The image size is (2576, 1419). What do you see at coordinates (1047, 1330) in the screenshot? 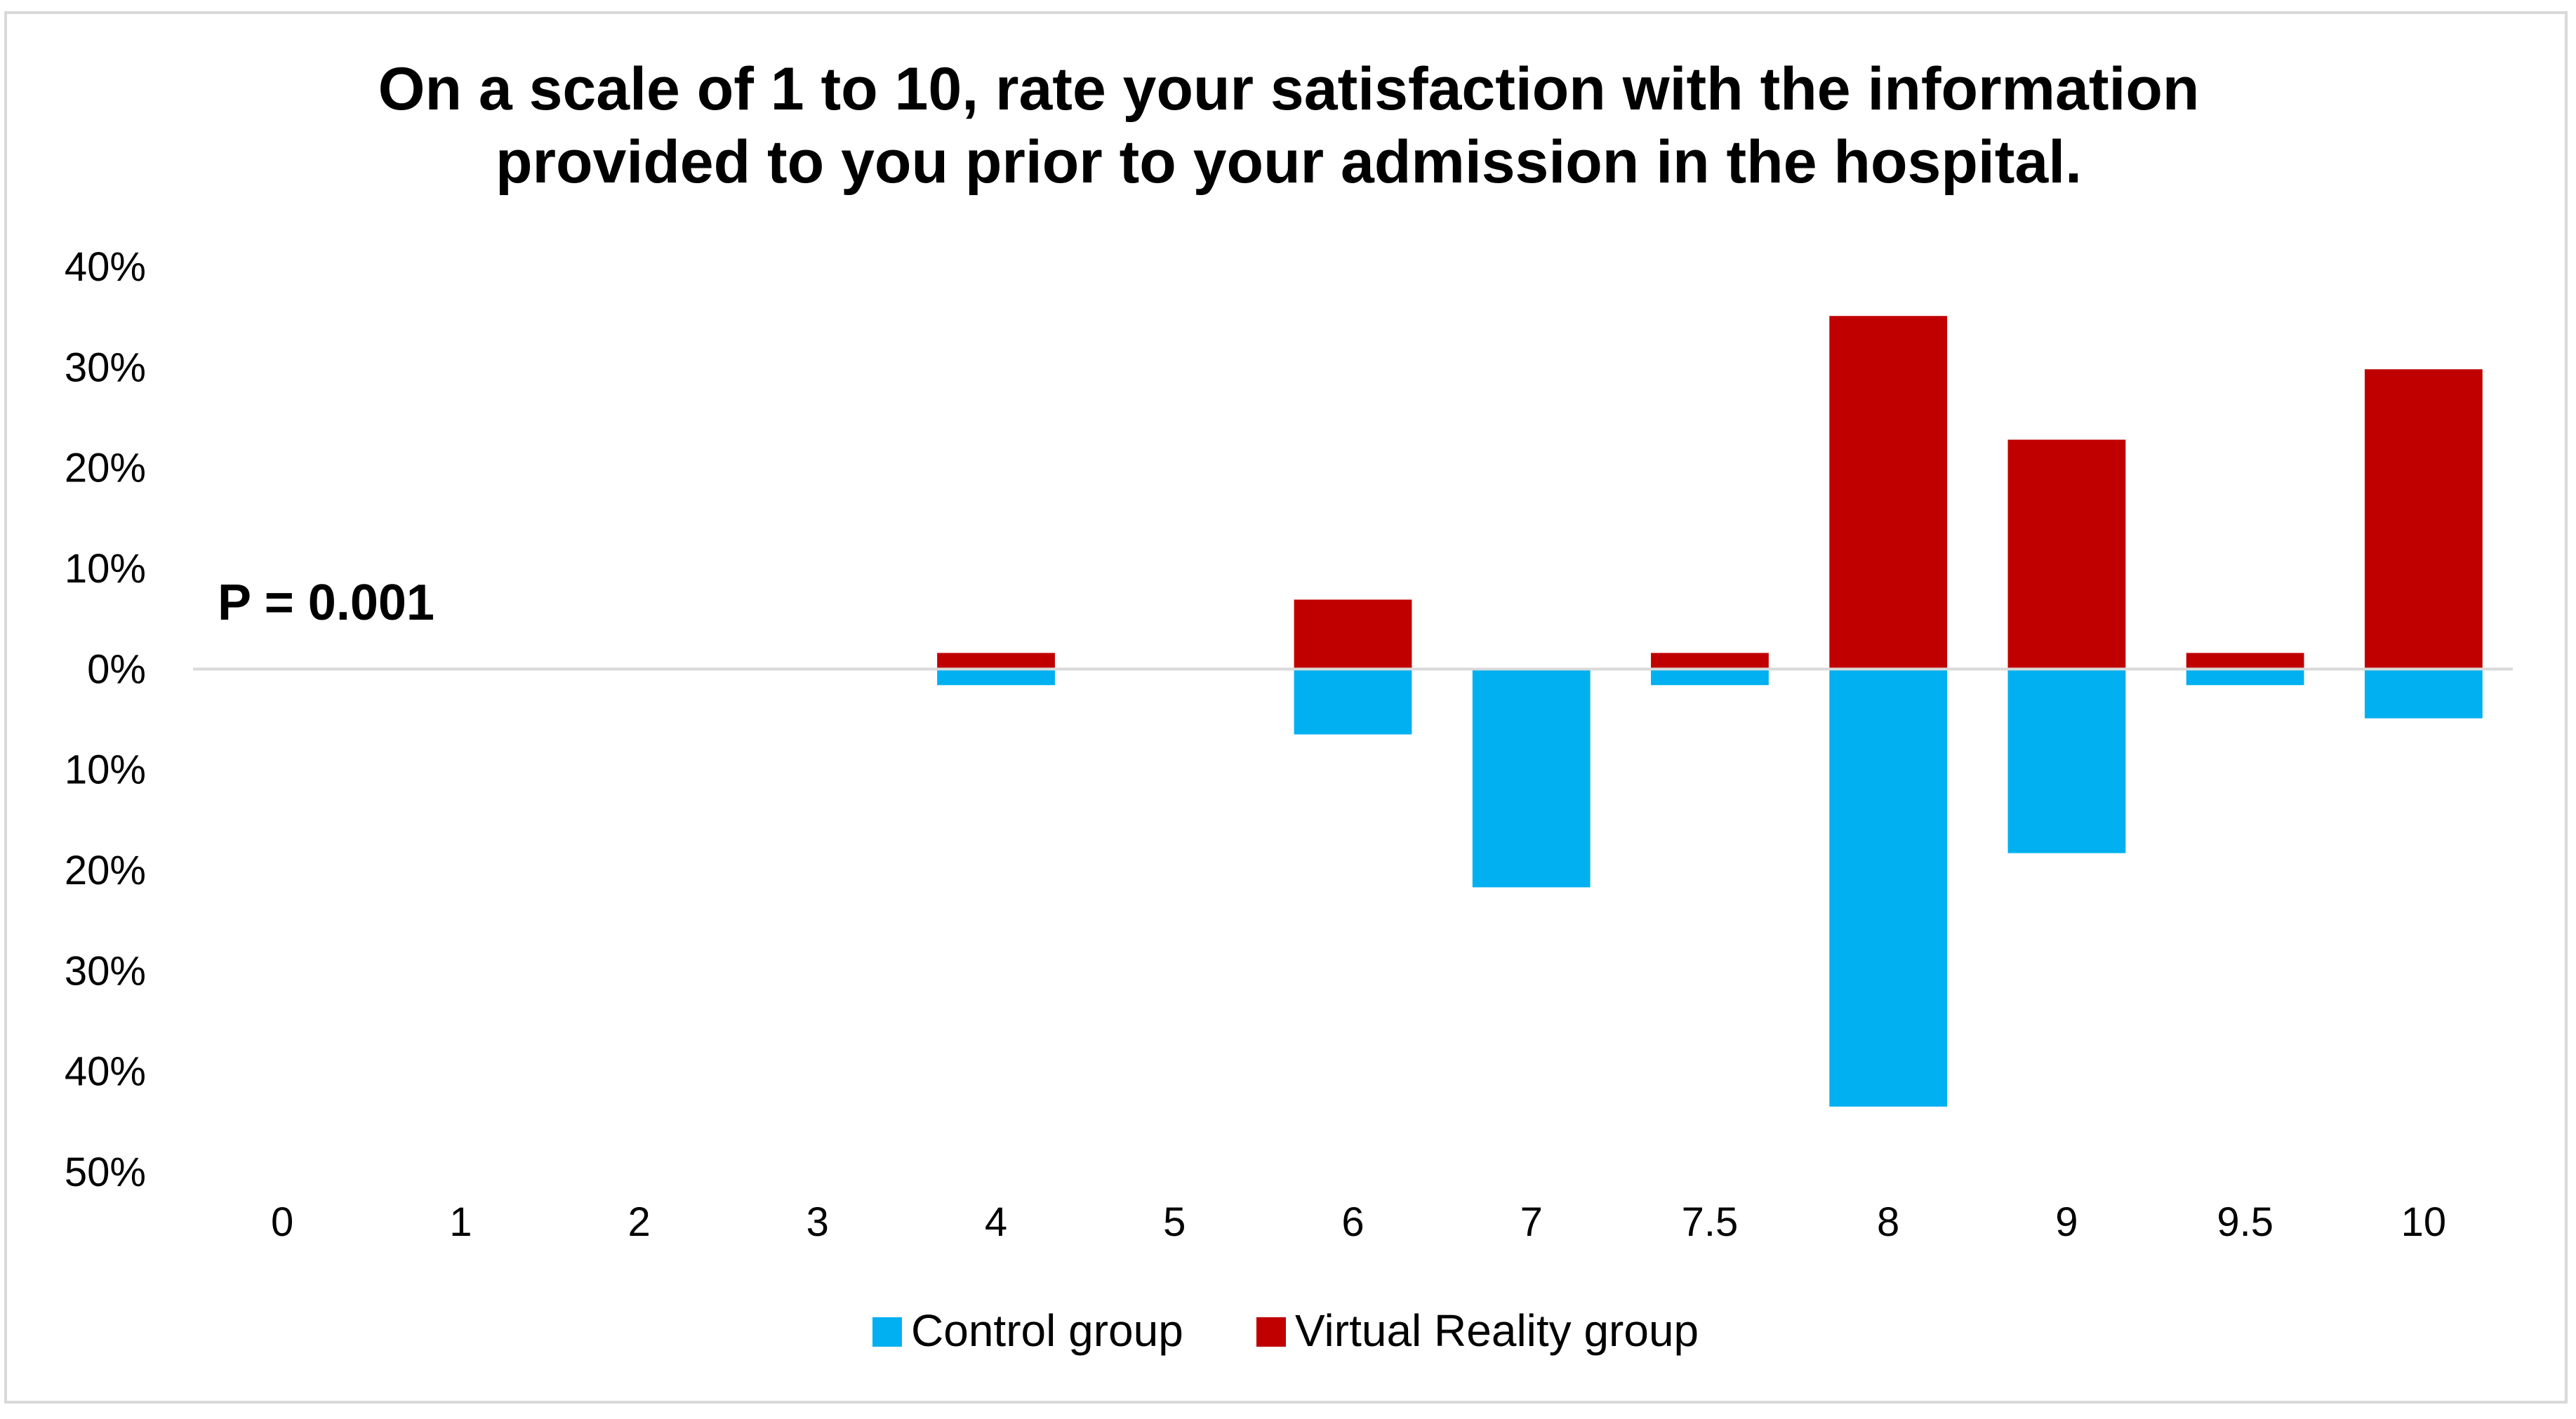
I see `legend-label-control: Control group` at bounding box center [1047, 1330].